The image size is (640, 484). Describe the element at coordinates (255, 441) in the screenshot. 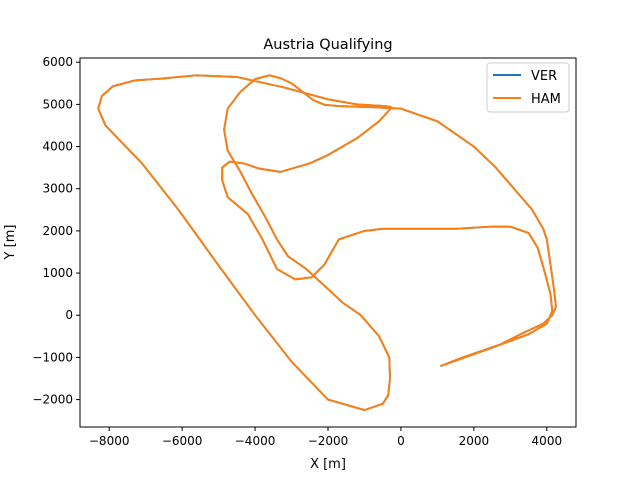

I see `x-tick-label: −4000` at that location.